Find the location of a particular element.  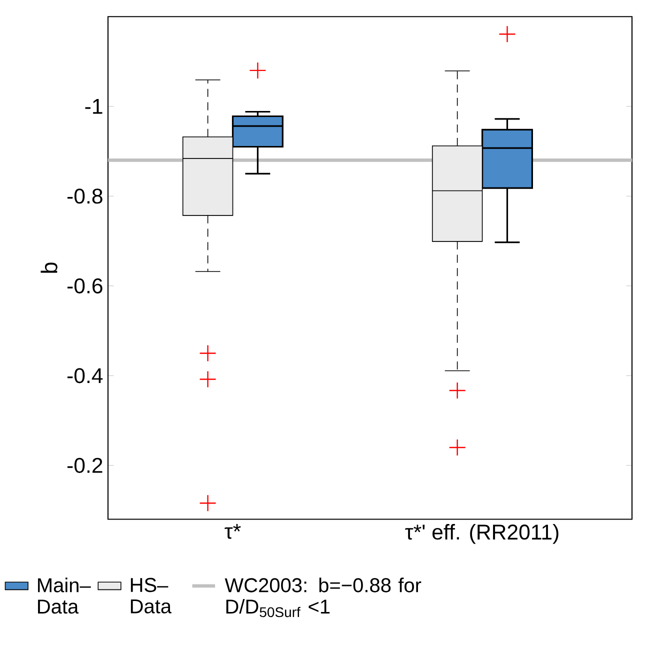

legend-label: Main–Data is located at coordinates (64, 596).